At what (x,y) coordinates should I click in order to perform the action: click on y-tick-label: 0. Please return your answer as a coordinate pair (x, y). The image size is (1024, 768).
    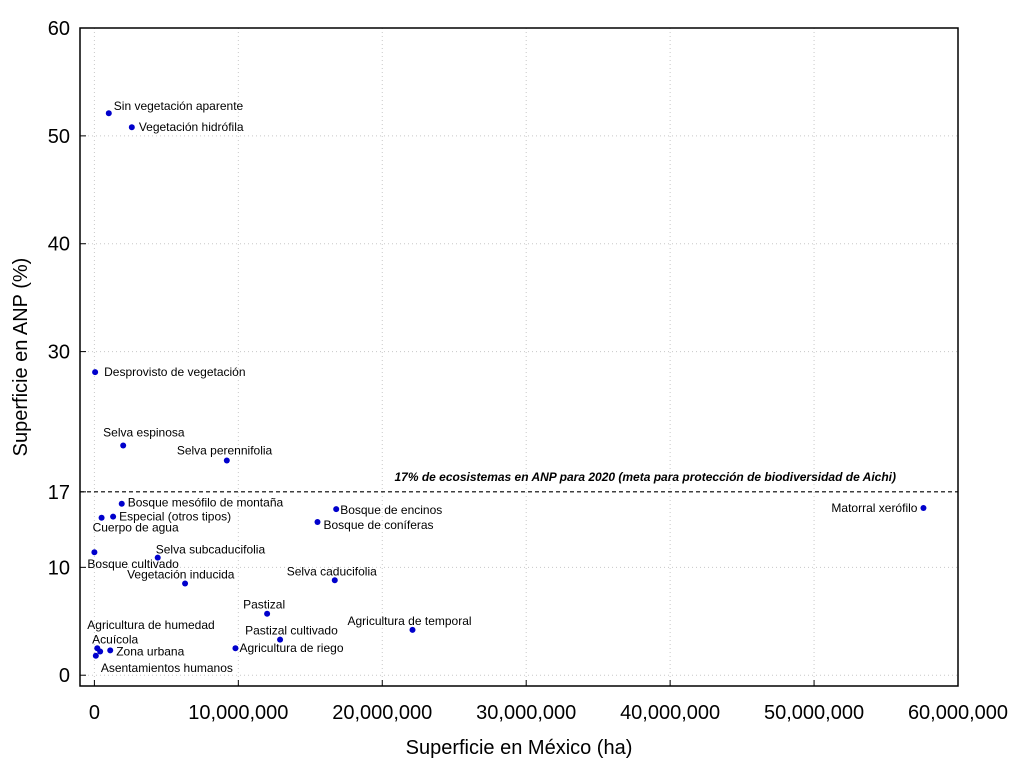
    Looking at the image, I should click on (64, 676).